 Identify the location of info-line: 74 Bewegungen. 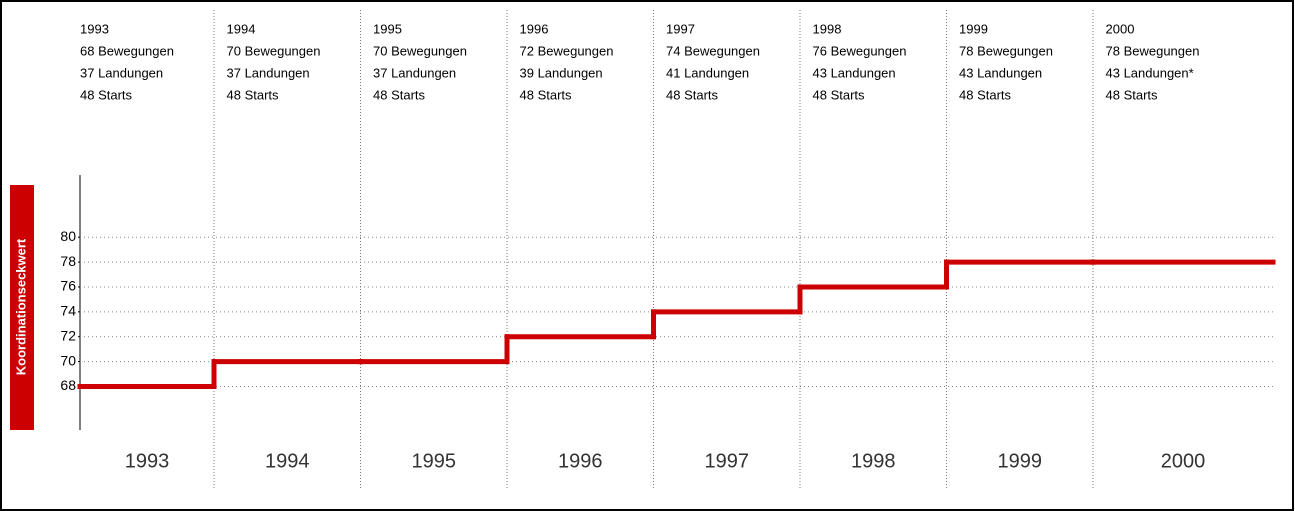
(713, 50).